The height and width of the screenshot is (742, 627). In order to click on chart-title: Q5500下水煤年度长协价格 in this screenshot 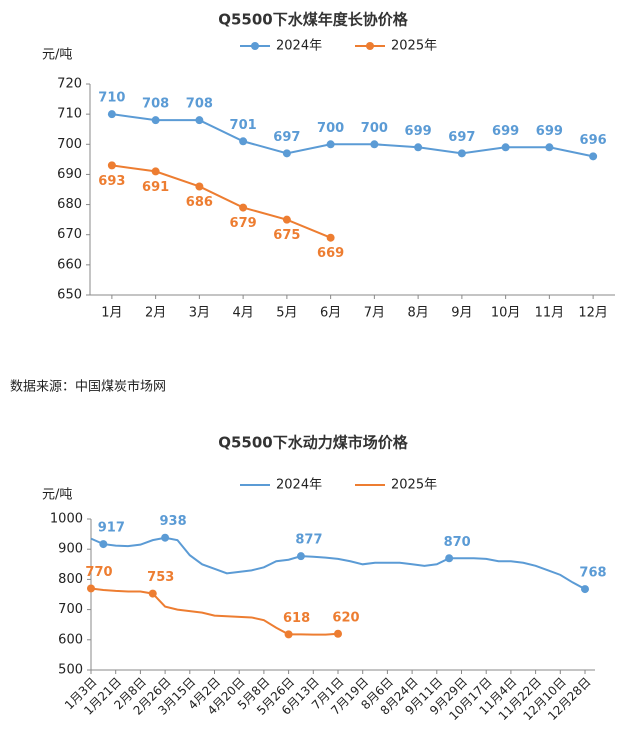, I will do `click(313, 20)`.